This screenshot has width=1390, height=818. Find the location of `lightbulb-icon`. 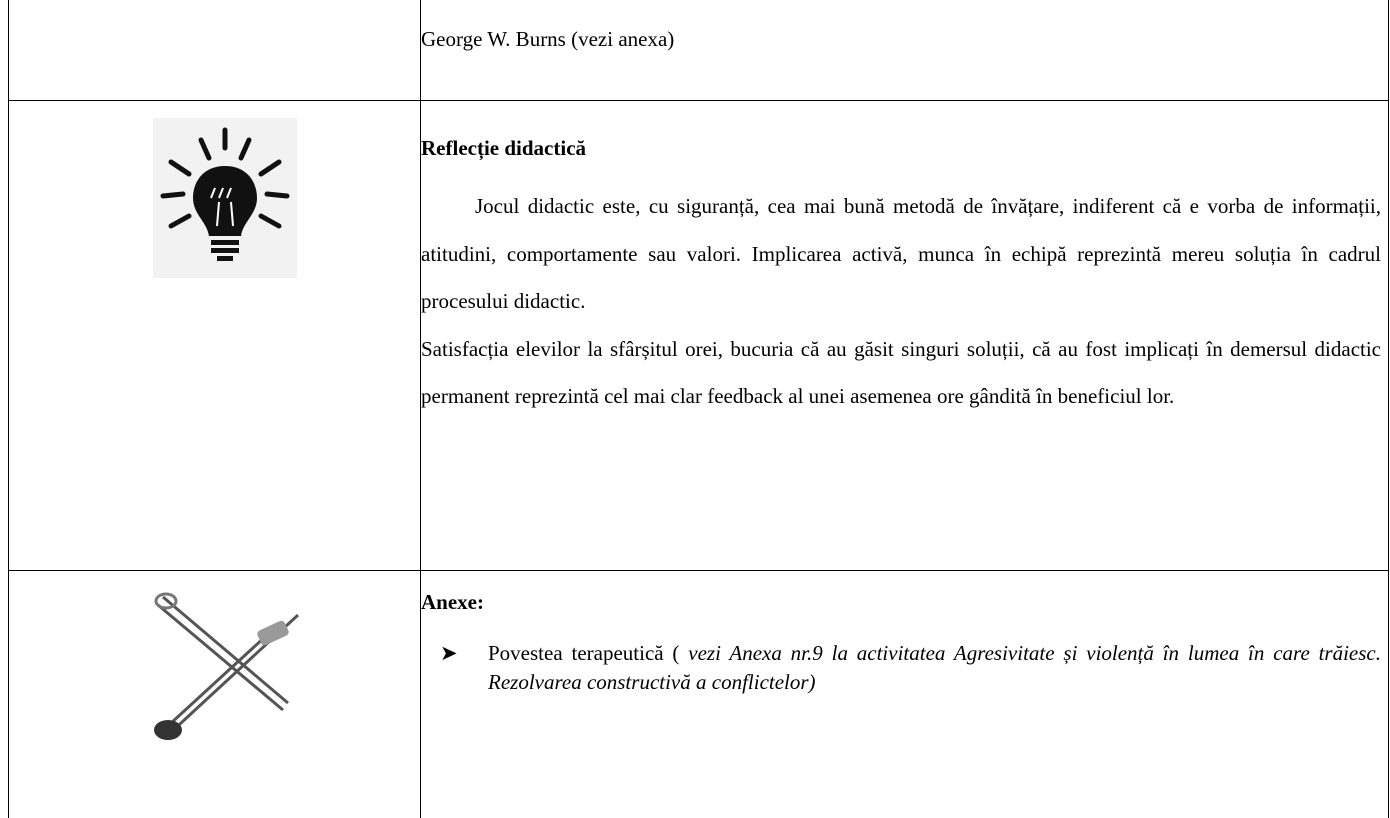

lightbulb-icon is located at coordinates (225, 198).